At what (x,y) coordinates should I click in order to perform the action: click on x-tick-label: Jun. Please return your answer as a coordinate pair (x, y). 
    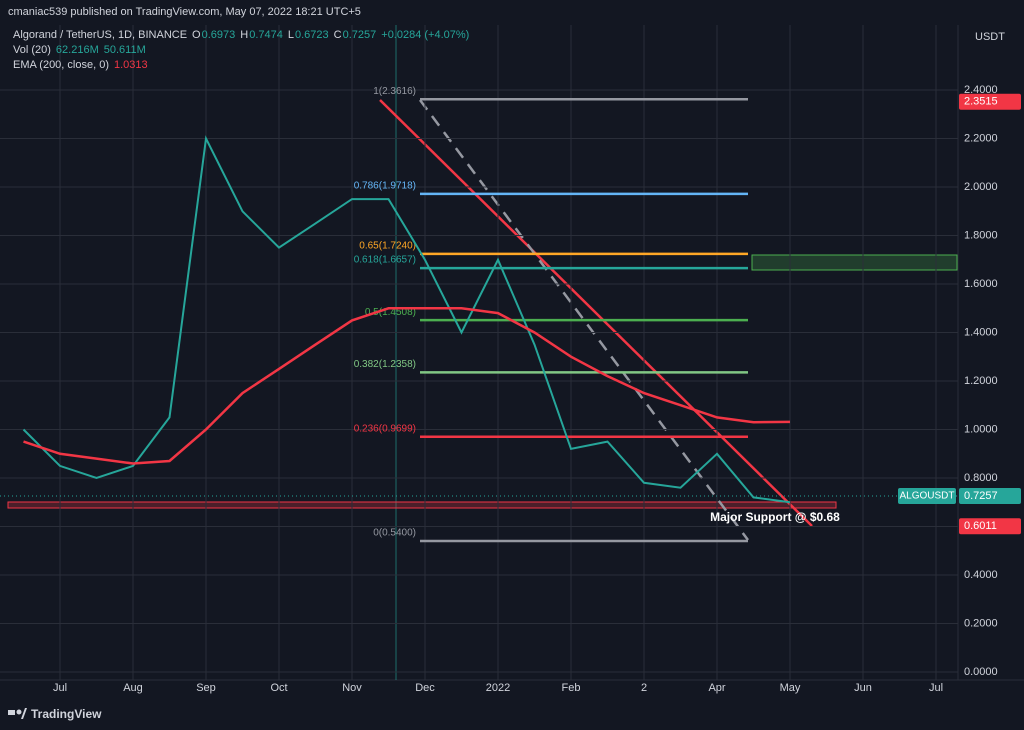
    Looking at the image, I should click on (863, 688).